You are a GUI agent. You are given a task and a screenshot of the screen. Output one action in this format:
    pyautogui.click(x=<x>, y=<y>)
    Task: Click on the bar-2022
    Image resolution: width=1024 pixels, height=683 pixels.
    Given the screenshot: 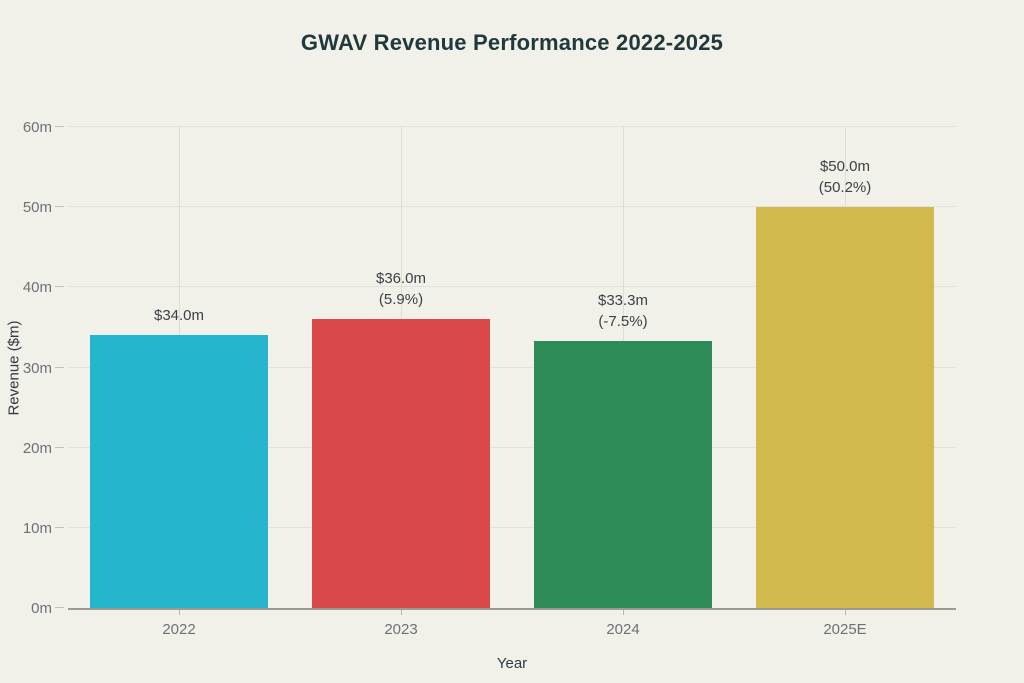 What is the action you would take?
    pyautogui.click(x=179, y=471)
    